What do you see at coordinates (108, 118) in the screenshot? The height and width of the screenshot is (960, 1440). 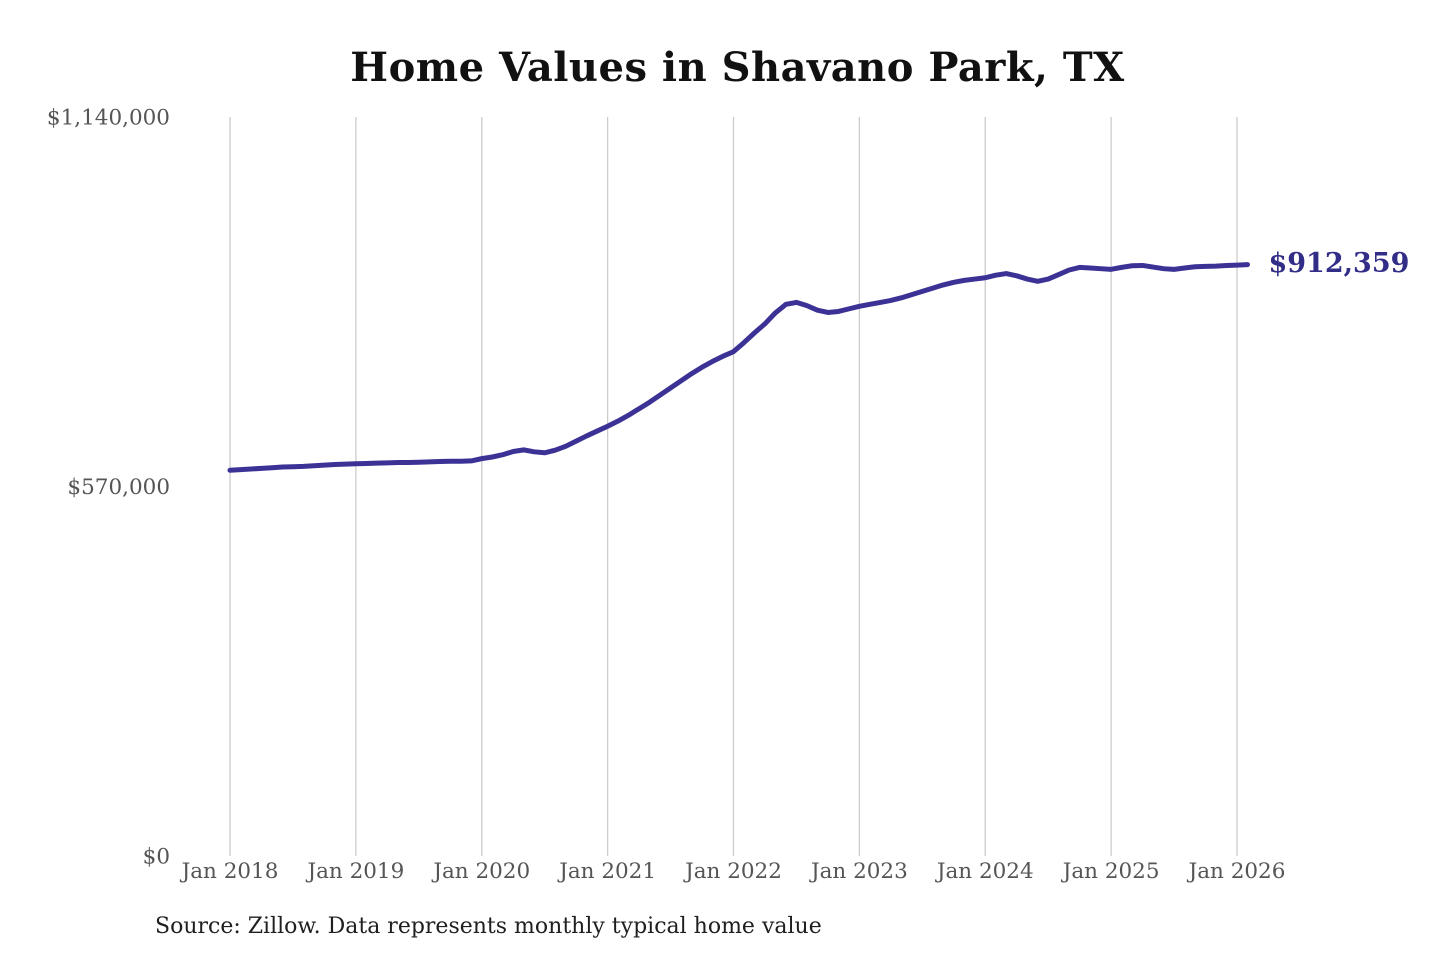 I see `y-tick-label: $1,140,000` at bounding box center [108, 118].